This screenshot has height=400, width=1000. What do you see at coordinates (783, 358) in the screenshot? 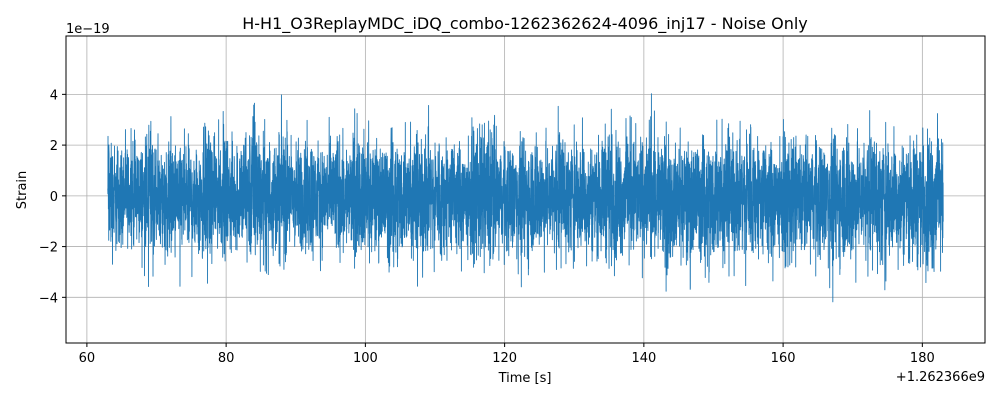
I see `x-tick-label: 160` at bounding box center [783, 358].